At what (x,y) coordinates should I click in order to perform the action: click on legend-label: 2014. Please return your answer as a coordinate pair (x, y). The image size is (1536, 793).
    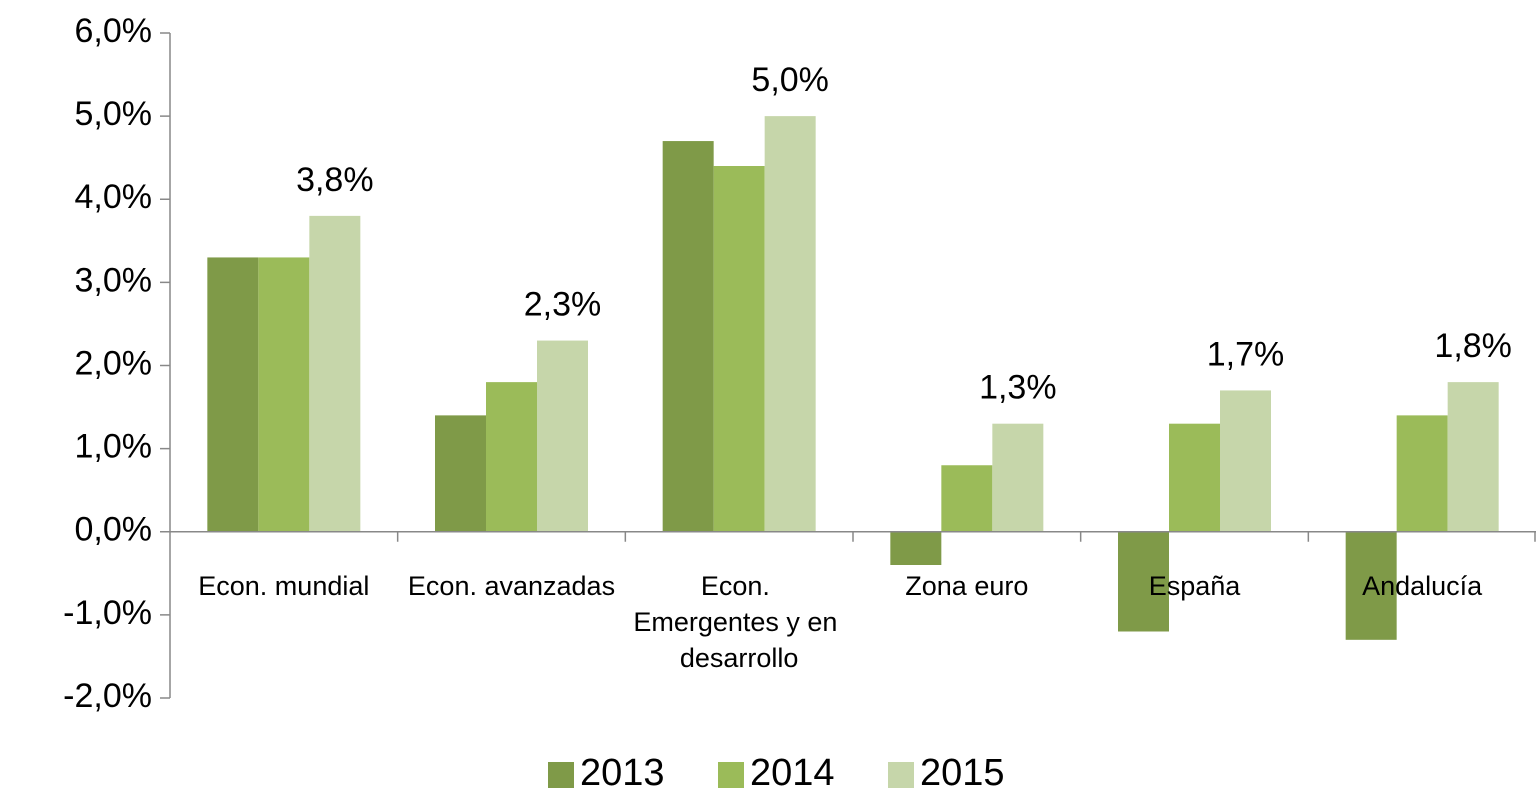
    Looking at the image, I should click on (792, 772).